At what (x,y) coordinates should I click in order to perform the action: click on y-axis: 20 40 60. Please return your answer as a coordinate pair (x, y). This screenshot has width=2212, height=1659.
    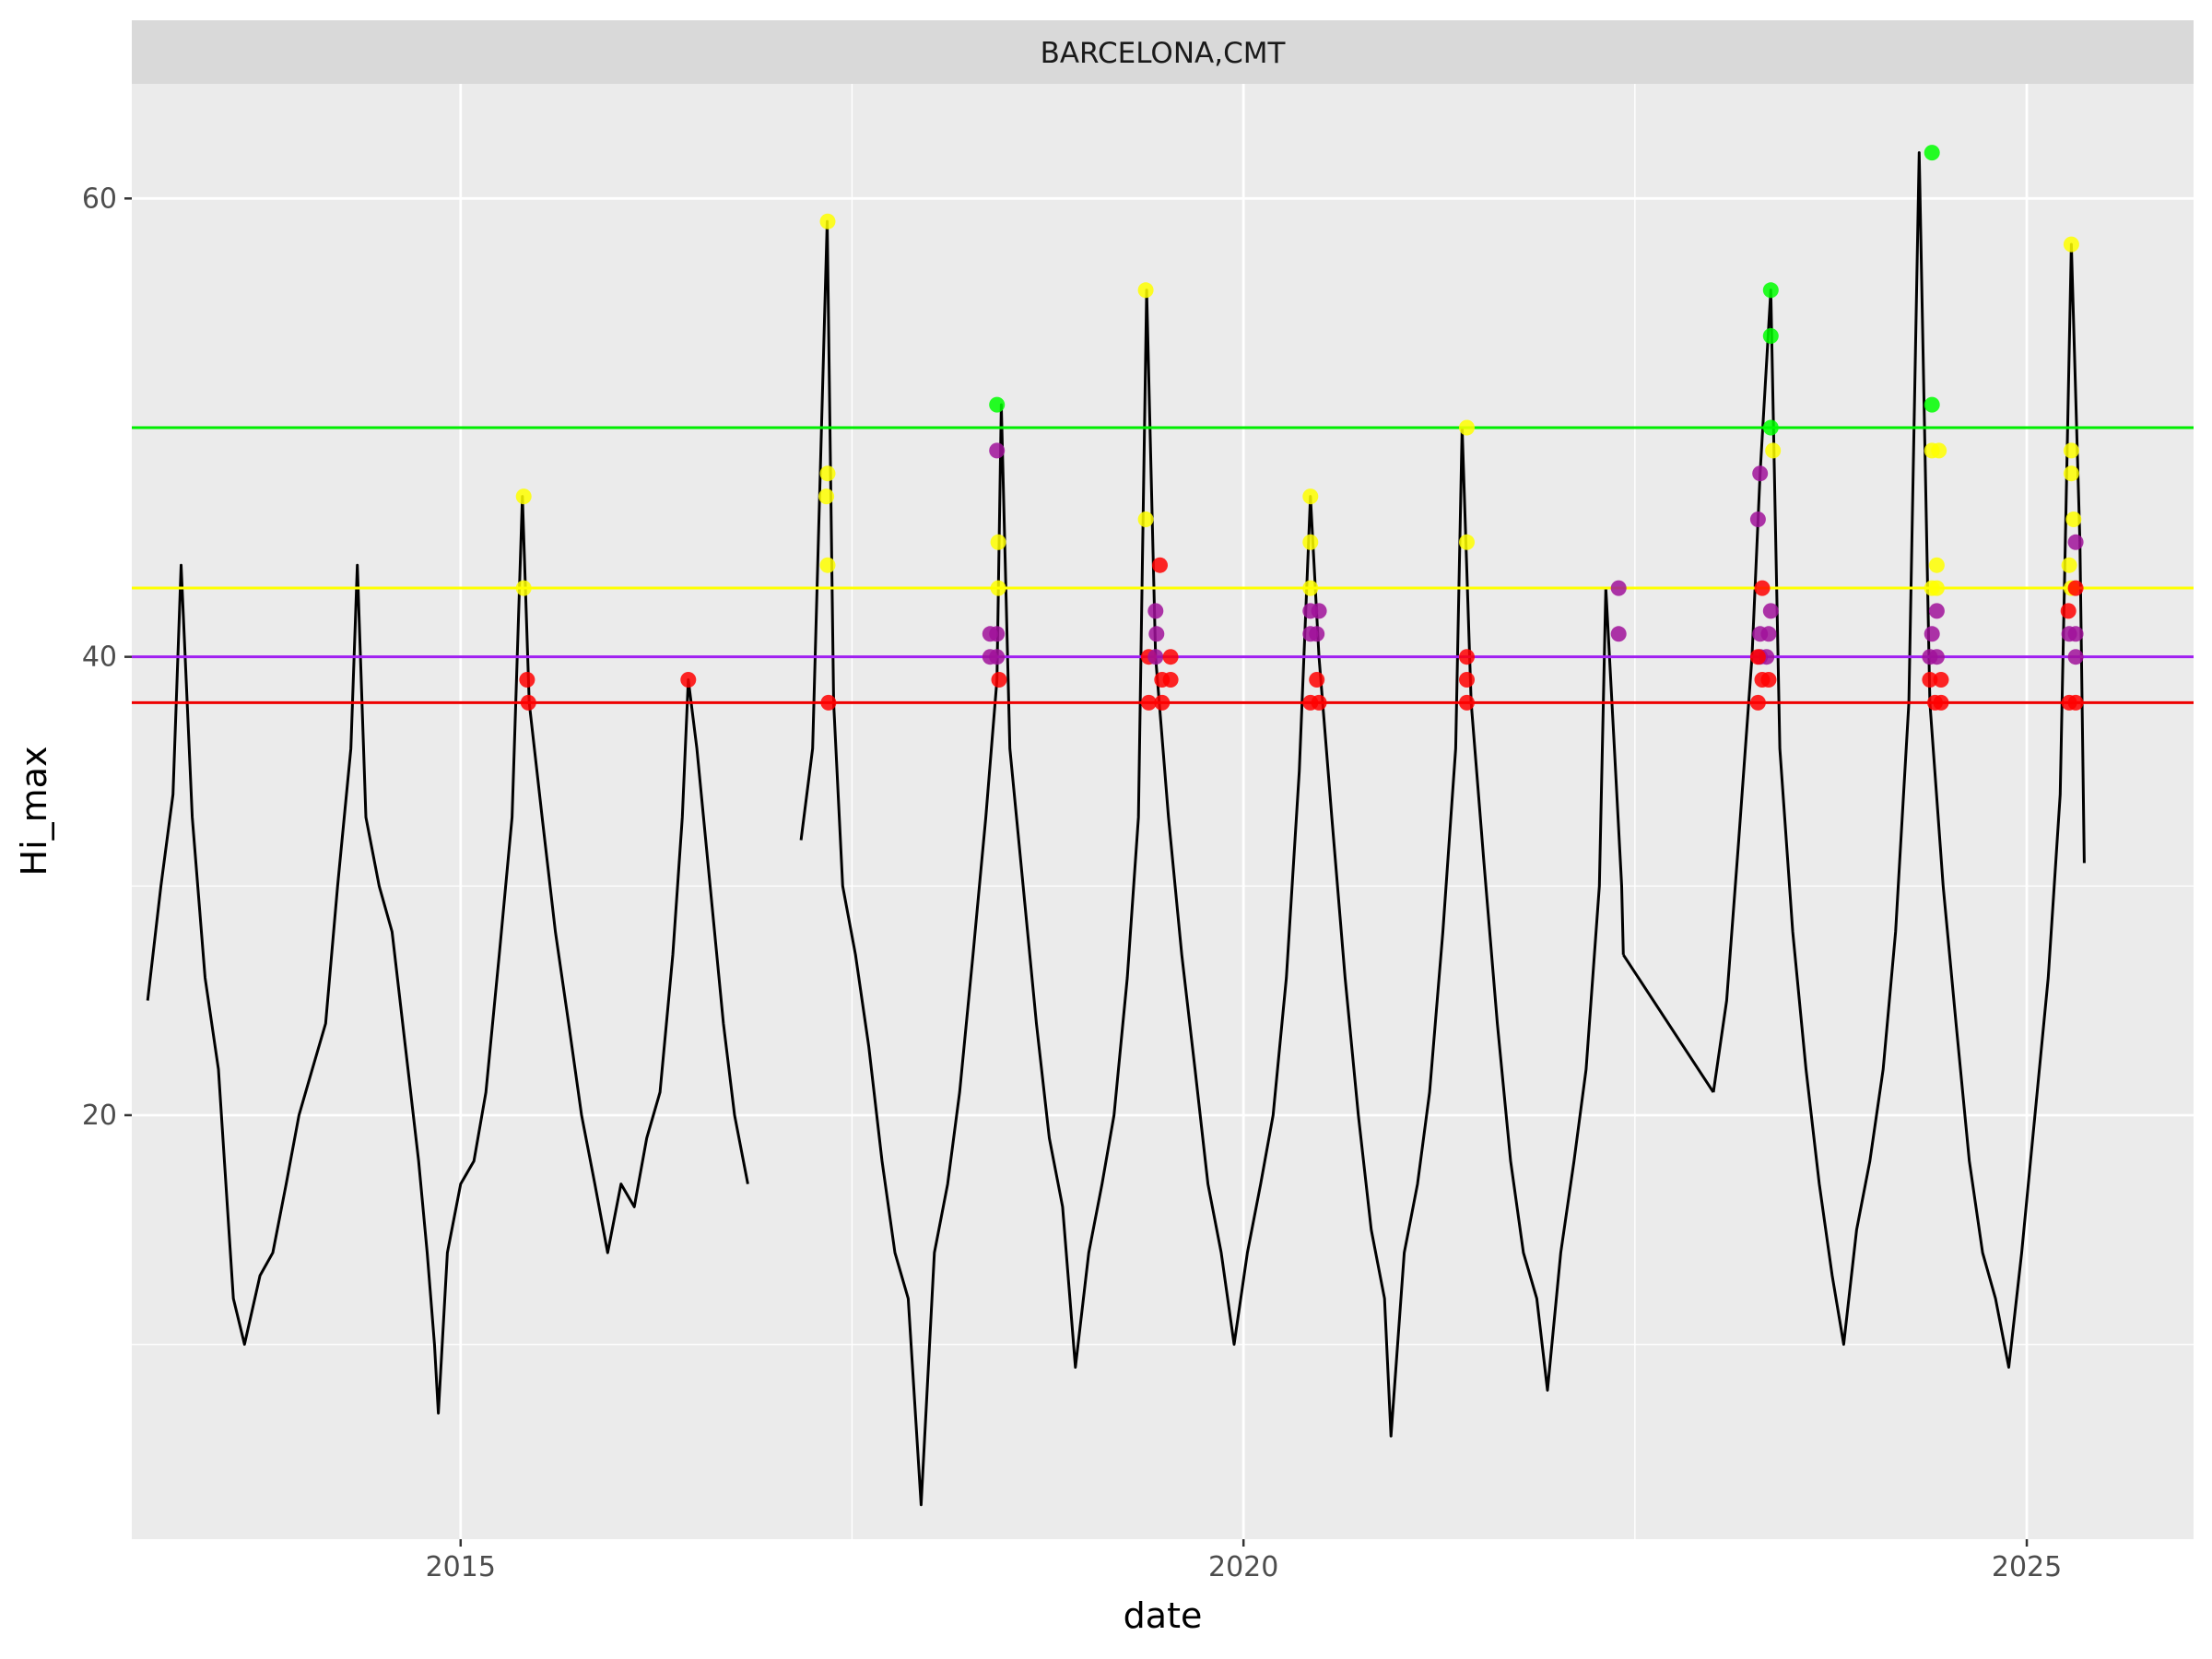
    Looking at the image, I should click on (107, 657).